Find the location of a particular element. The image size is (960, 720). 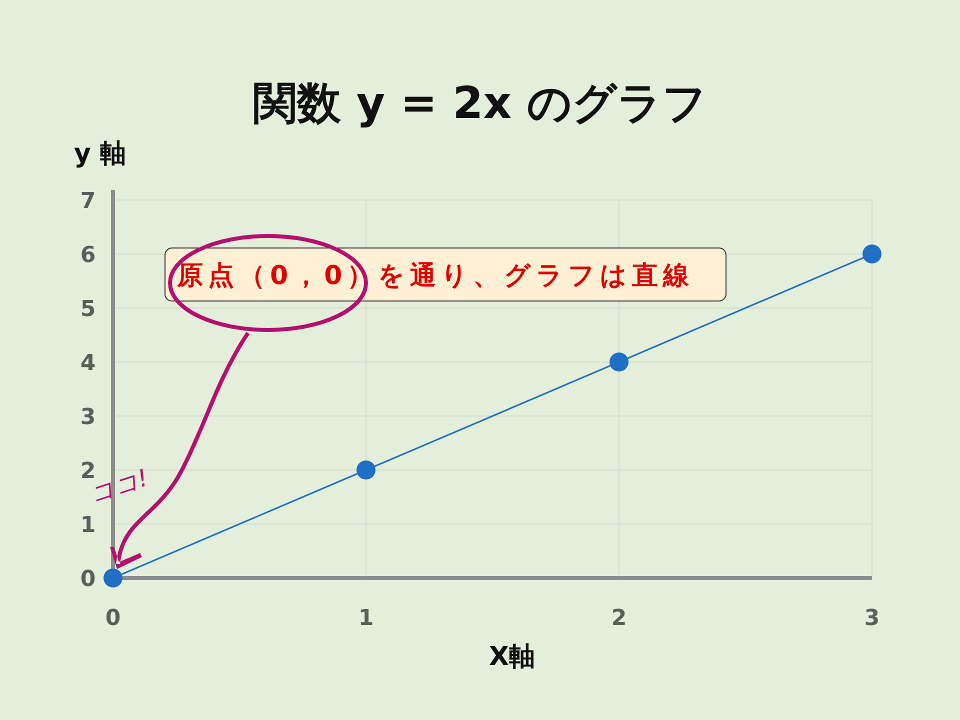

annotation: 原点（0，0）を通り、グラフは直線 is located at coordinates (435, 276).